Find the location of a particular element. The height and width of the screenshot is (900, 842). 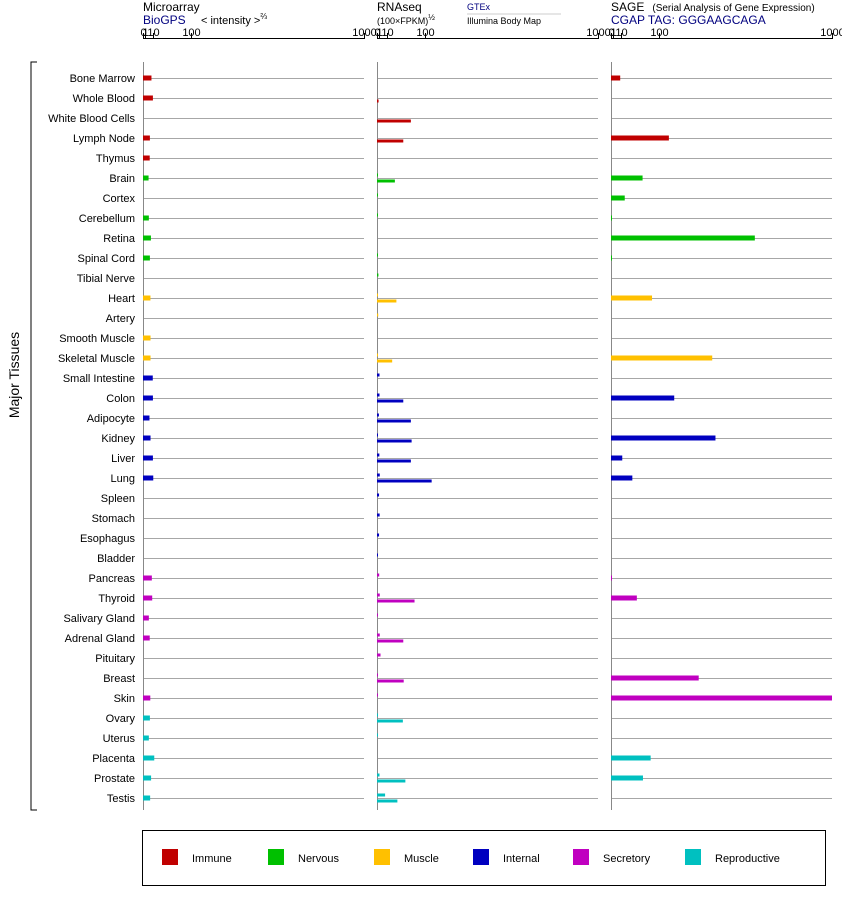

panel-1-bar-prostate is located at coordinates (378, 775).